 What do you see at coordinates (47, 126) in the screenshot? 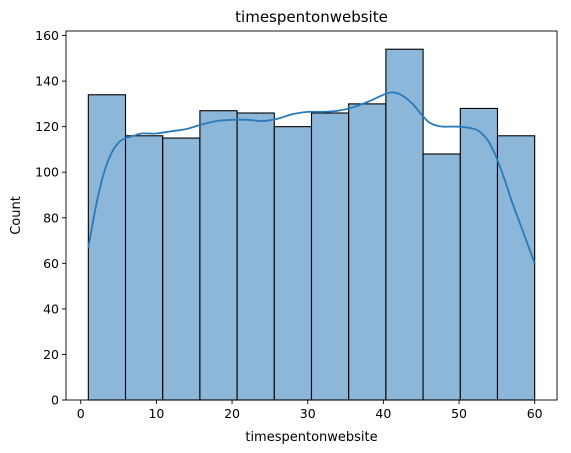
I see `y-tick-label: 120` at bounding box center [47, 126].